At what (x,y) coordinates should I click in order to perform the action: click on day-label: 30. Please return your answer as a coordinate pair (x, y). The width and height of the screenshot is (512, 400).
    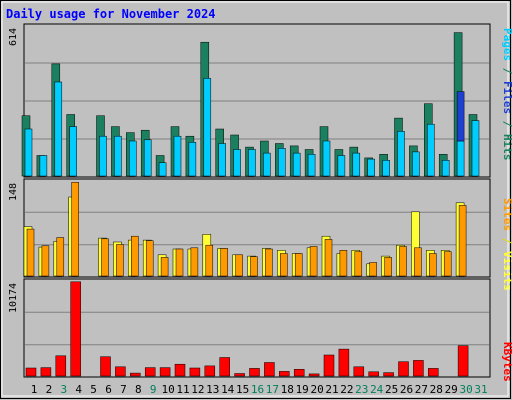
    Looking at the image, I should click on (465, 389).